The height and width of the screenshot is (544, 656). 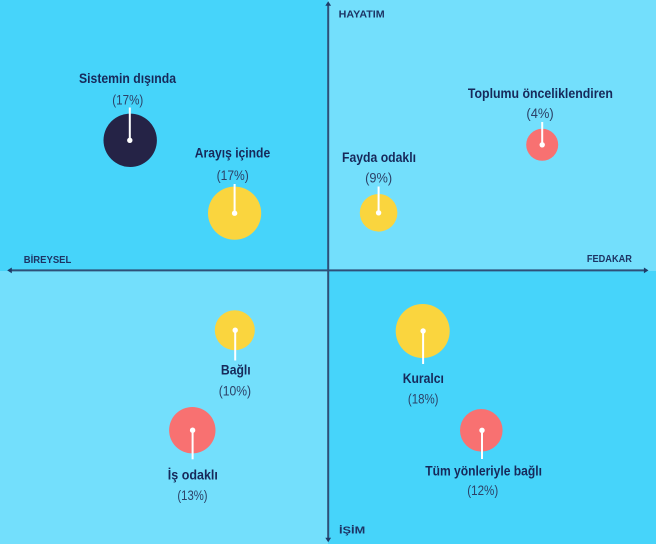 I want to click on svg-text: (12%), so click(x=482, y=490).